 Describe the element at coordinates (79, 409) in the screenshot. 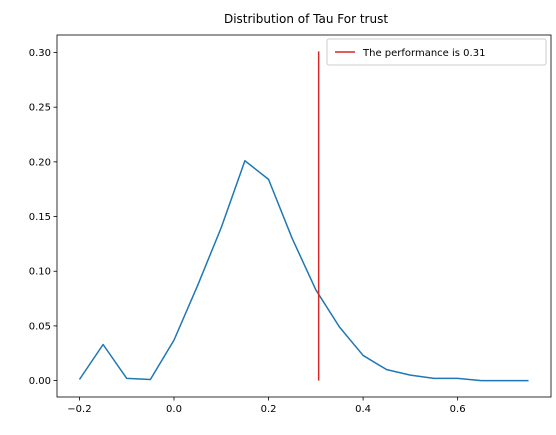

I see `x-tick-label: −0.2` at that location.